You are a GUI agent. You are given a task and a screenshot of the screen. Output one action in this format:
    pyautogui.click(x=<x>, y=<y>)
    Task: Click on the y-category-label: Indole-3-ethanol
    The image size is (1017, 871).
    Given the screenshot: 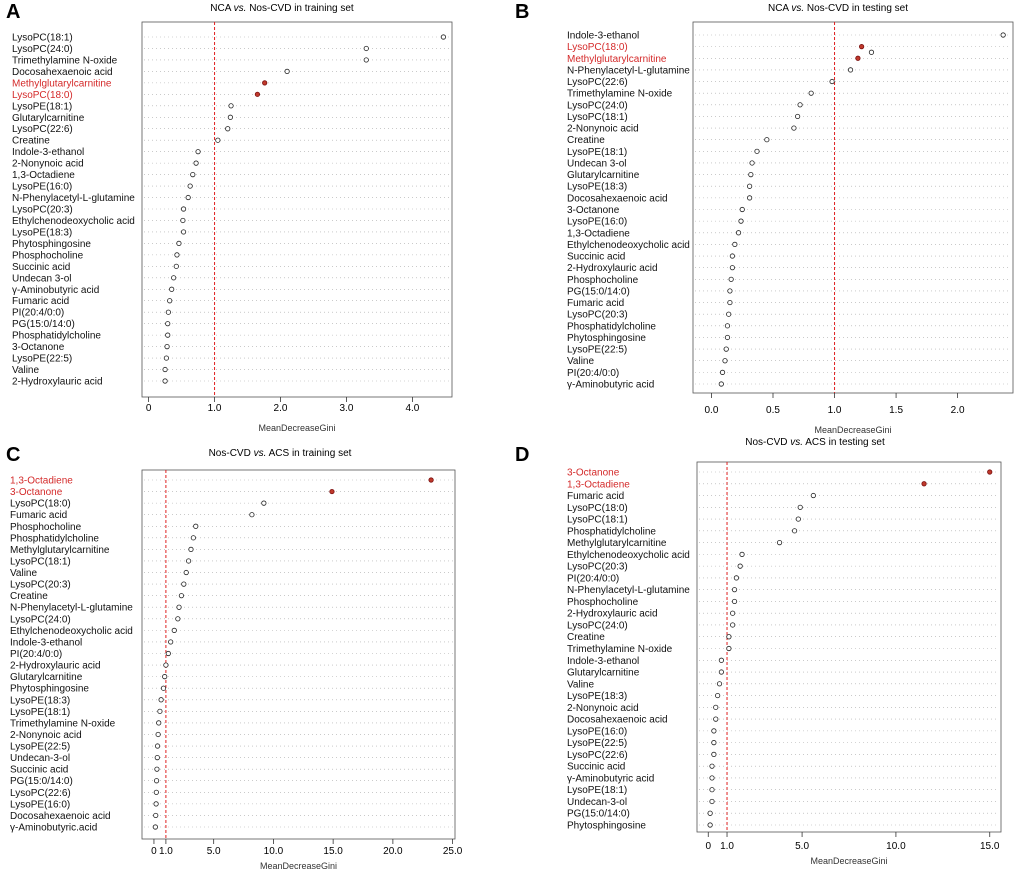 What is the action you would take?
    pyautogui.click(x=603, y=661)
    